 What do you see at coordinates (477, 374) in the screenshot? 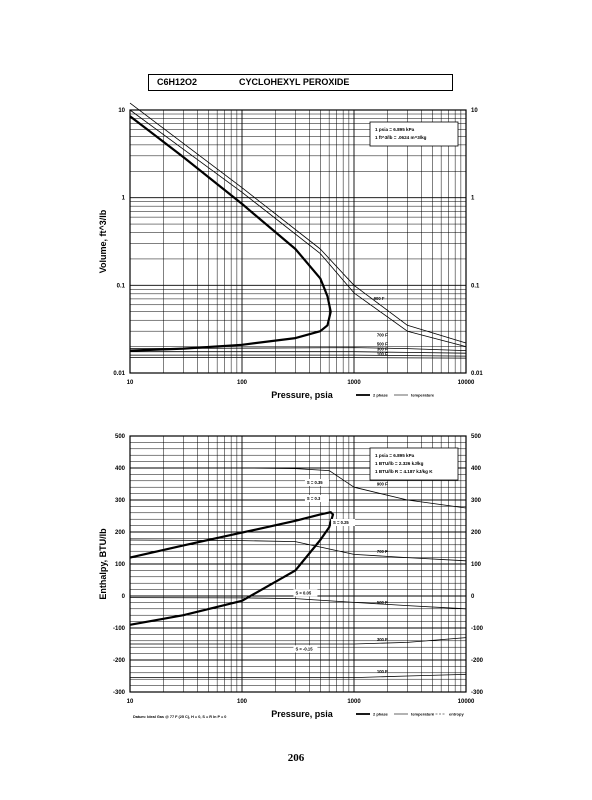
I see `y-tick-label-right: 0.01` at bounding box center [477, 374].